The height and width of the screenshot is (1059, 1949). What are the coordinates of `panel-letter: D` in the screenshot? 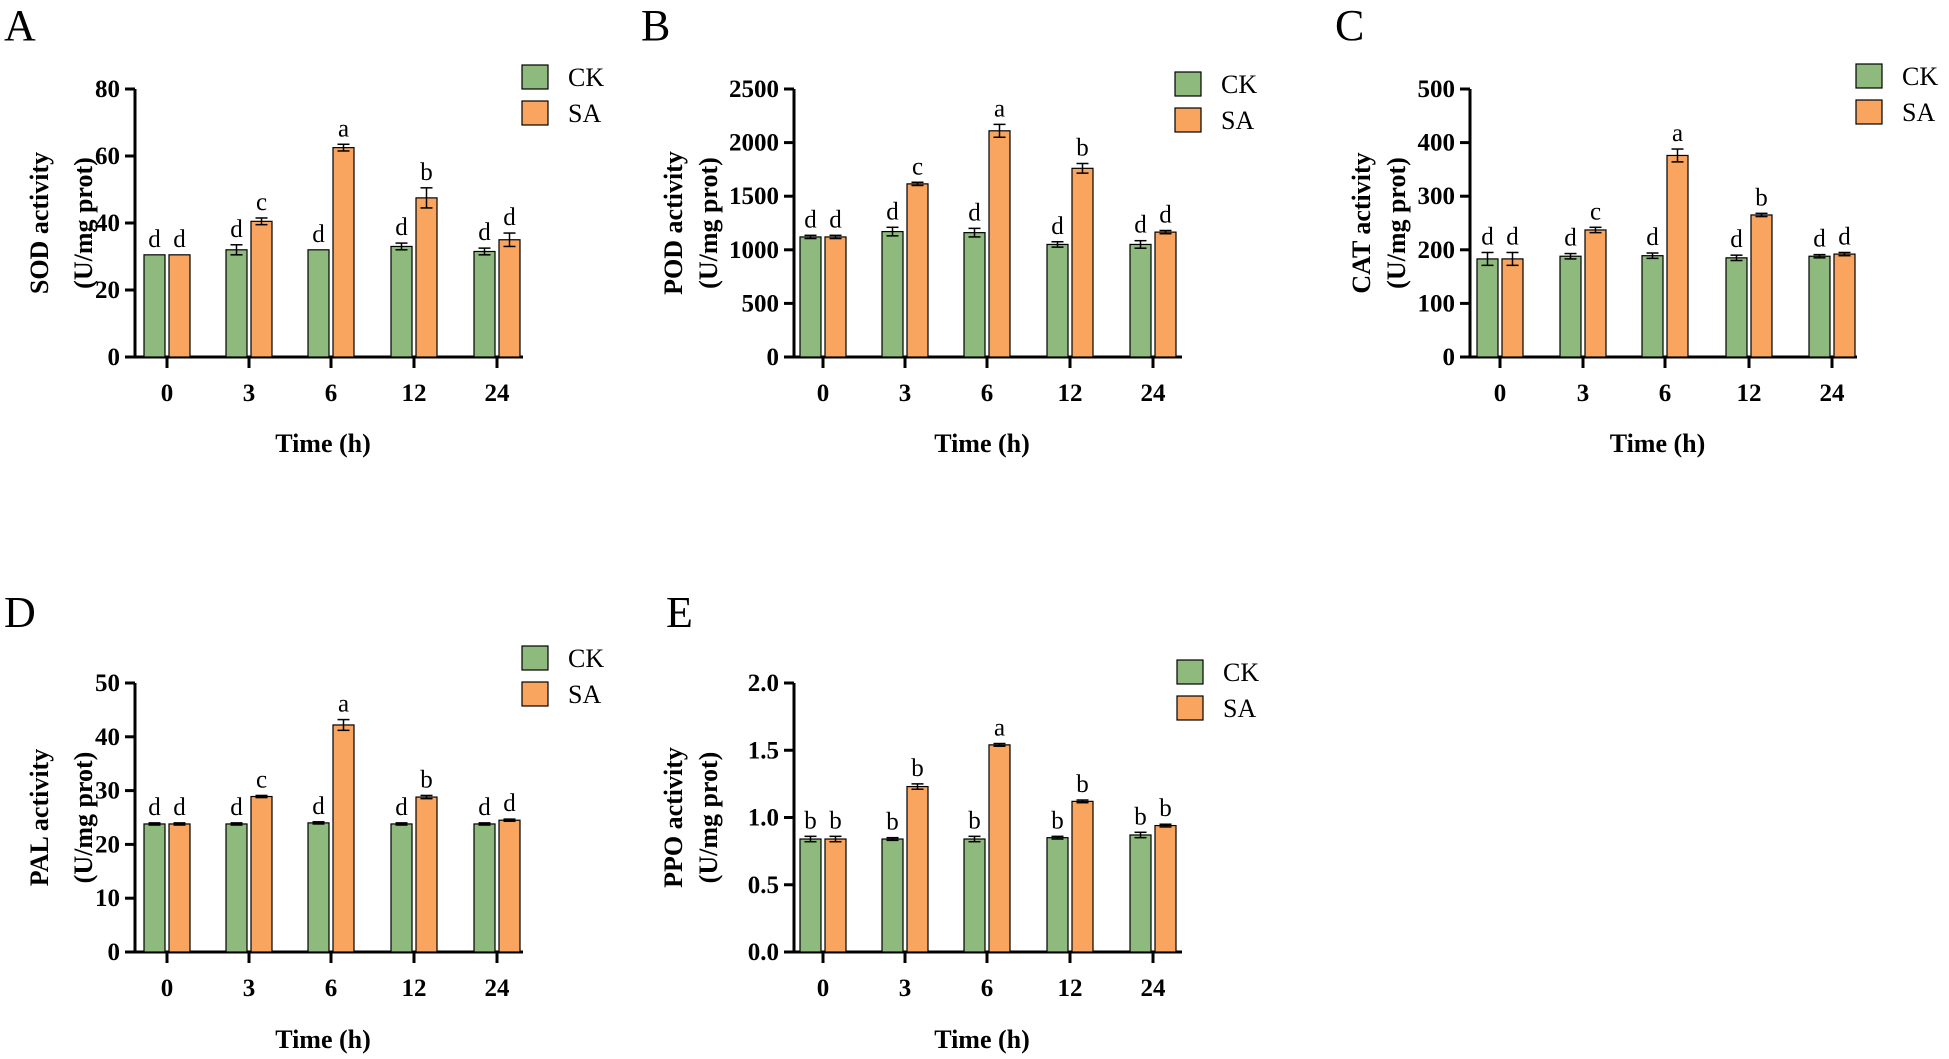 It's located at (20, 612).